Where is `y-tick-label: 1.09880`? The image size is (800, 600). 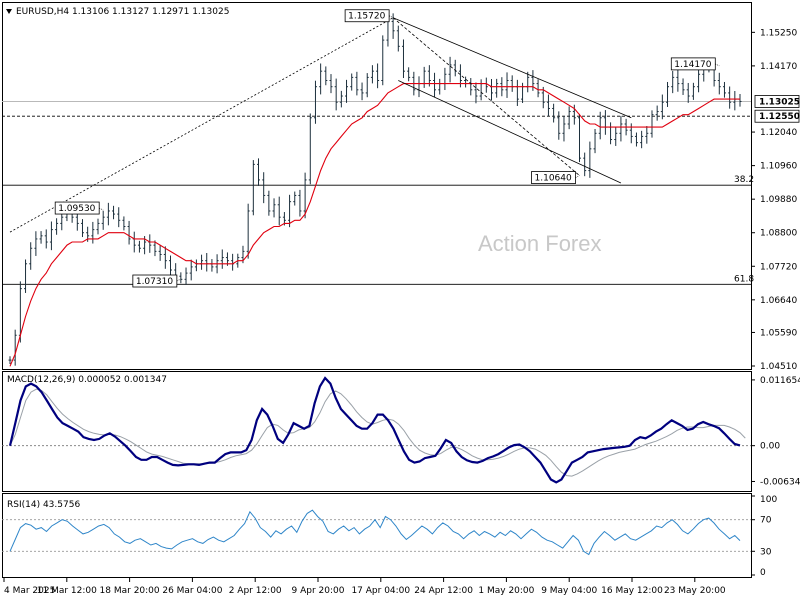
y-tick-label: 1.09880 is located at coordinates (778, 200).